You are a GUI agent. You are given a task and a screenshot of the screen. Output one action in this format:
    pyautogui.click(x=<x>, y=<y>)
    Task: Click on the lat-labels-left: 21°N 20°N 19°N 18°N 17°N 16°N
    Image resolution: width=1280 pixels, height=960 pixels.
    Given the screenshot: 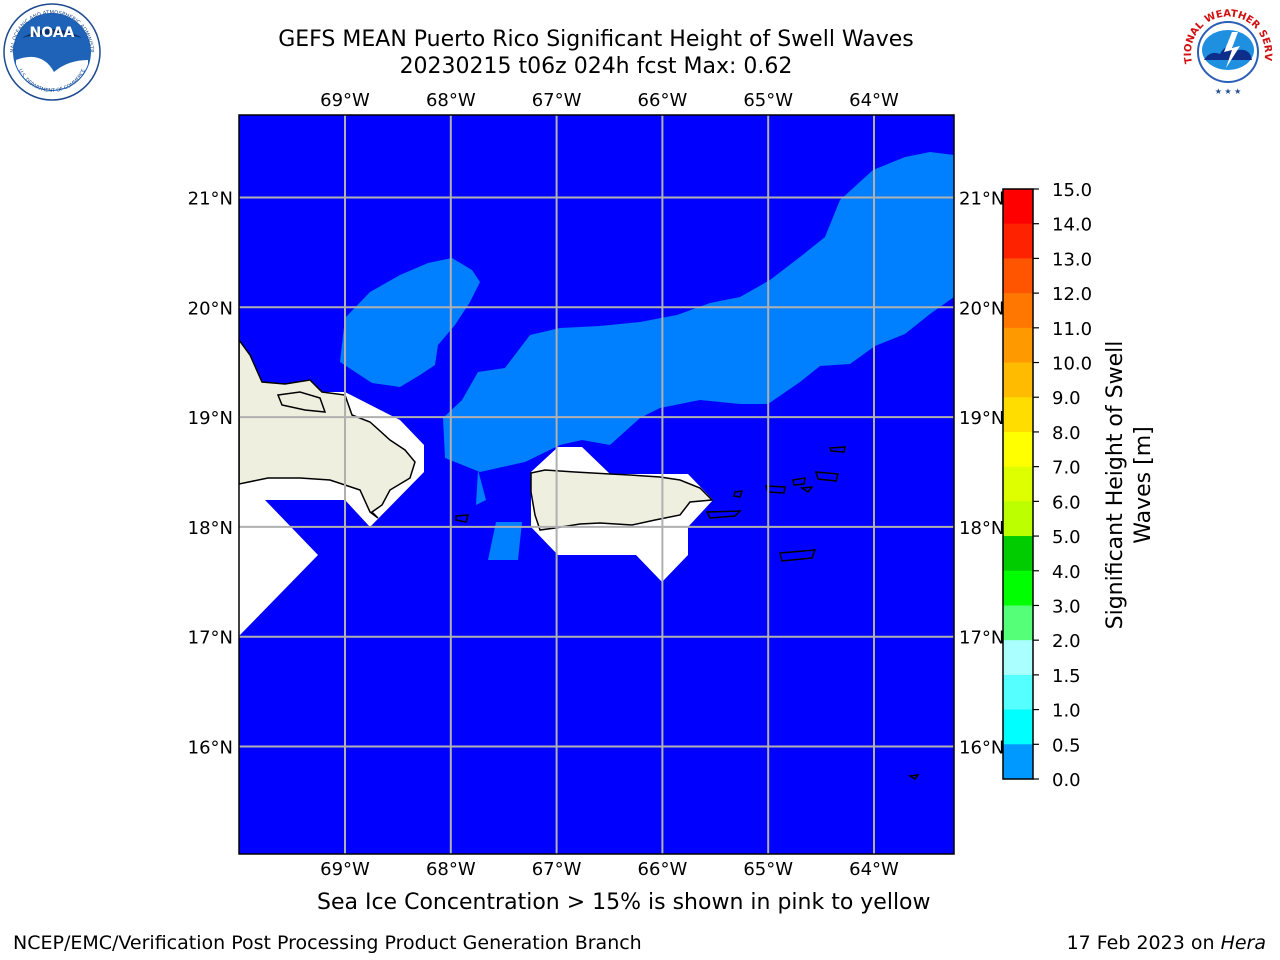 What is the action you would take?
    pyautogui.click(x=210, y=474)
    